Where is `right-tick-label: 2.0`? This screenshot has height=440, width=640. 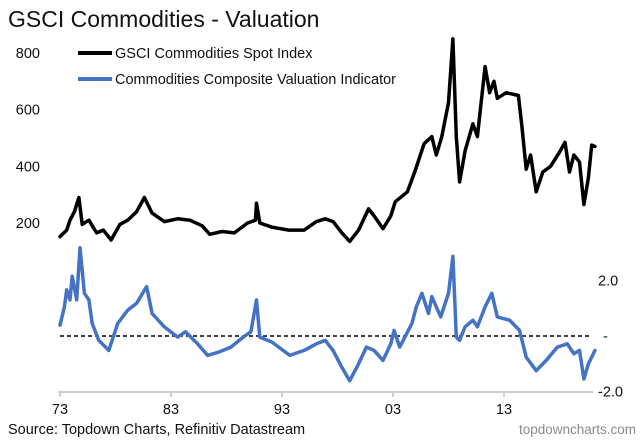 right-tick-label: 2.0 is located at coordinates (608, 282).